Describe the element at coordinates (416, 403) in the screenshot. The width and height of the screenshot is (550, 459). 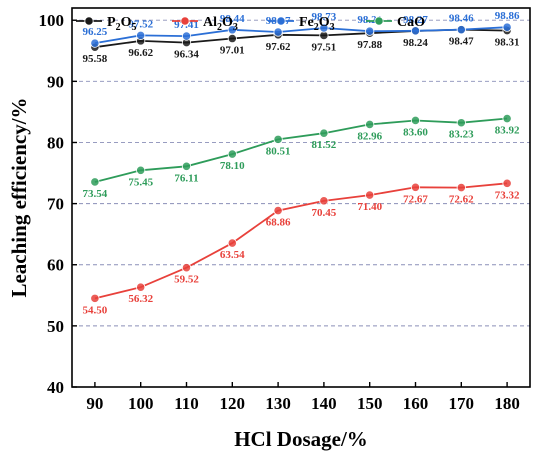
I see `x-tick-label-160: 160` at that location.